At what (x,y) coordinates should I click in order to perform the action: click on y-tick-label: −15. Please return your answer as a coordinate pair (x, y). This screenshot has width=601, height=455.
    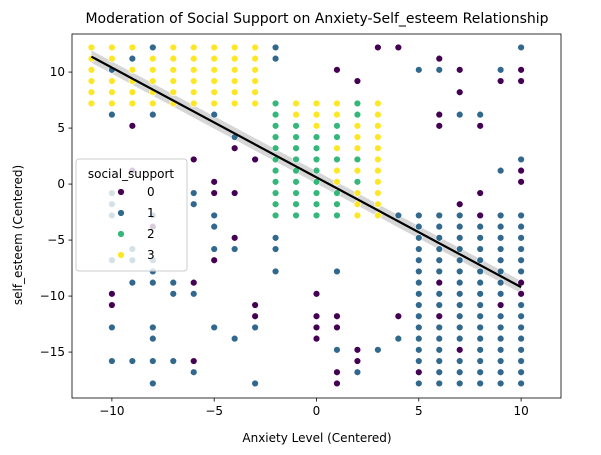
    Looking at the image, I should click on (52, 352).